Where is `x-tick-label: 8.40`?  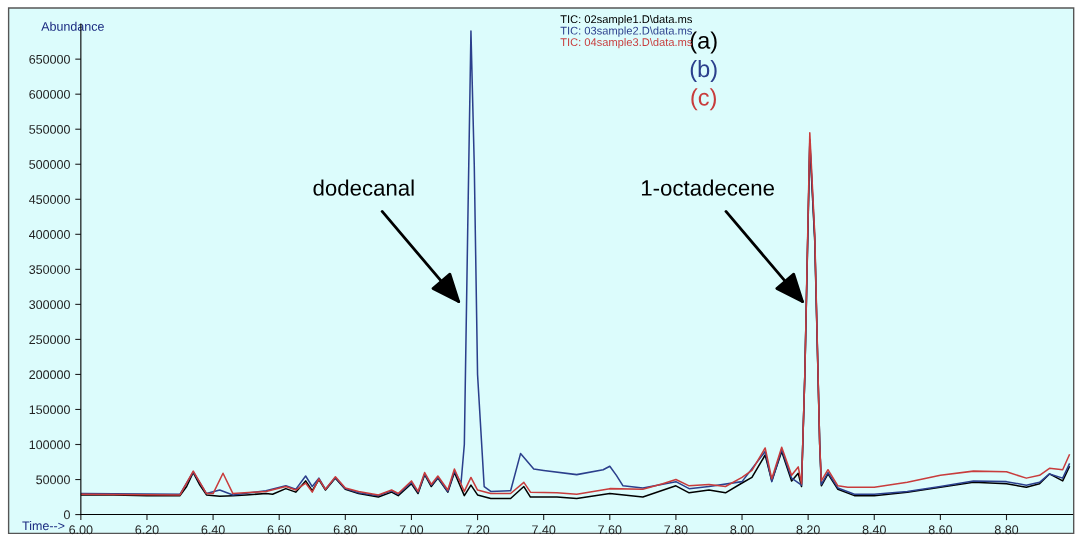
x-tick-label: 8.40 is located at coordinates (874, 530).